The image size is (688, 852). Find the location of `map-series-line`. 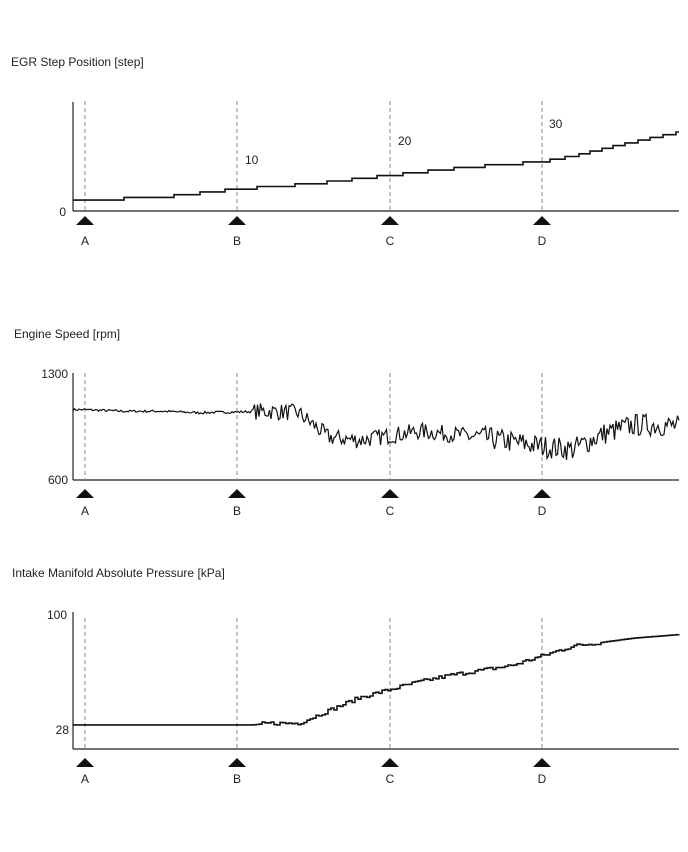

map-series-line is located at coordinates (376, 679).